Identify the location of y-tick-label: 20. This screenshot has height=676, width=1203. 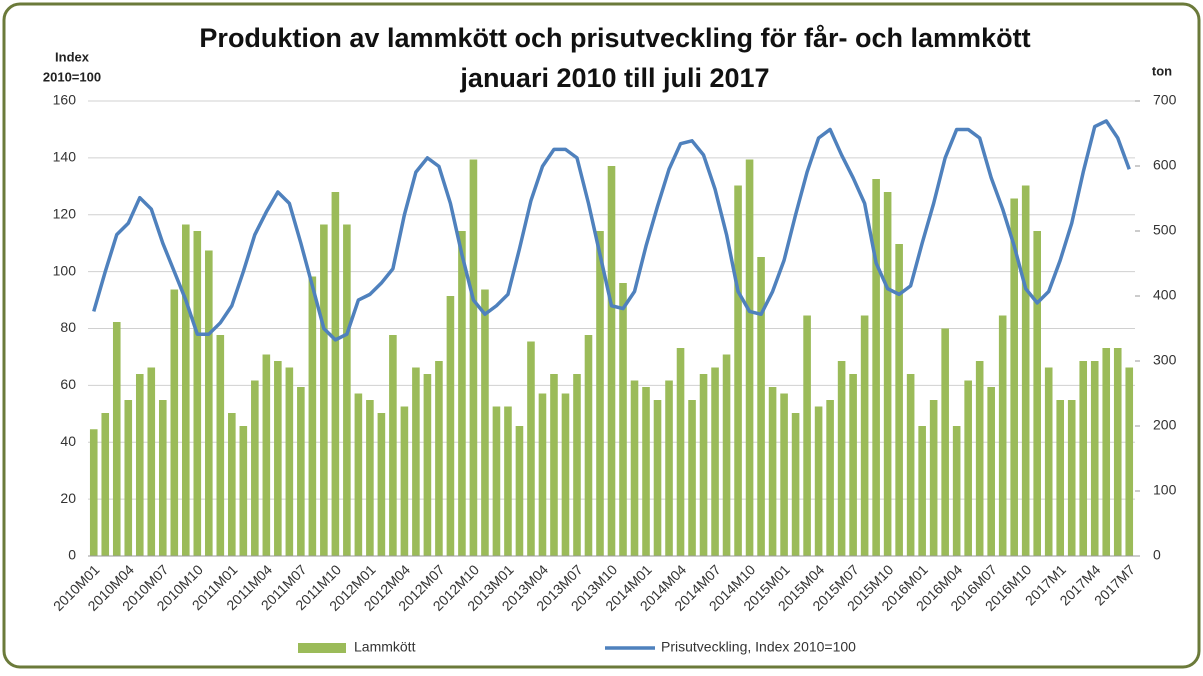
(68, 498).